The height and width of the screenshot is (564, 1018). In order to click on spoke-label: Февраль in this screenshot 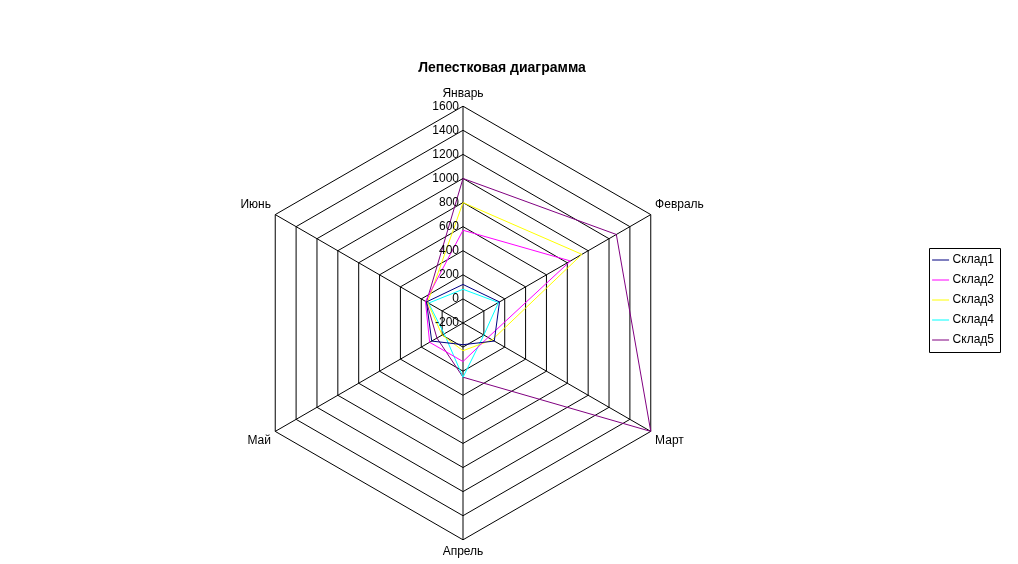, I will do `click(679, 204)`.